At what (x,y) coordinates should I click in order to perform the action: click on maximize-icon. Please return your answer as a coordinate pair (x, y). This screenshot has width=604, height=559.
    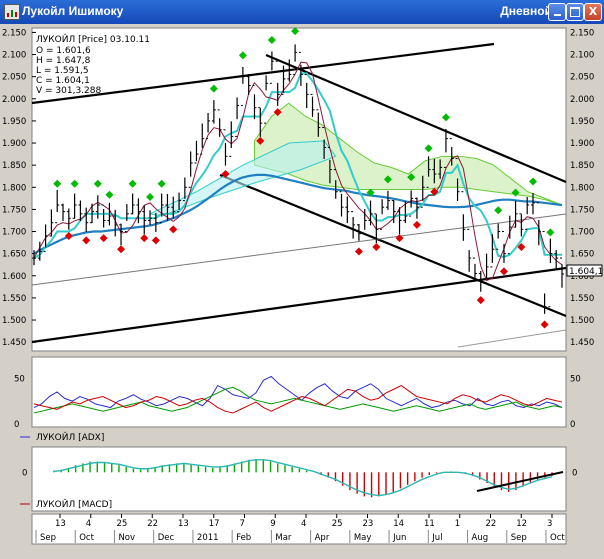
    Looking at the image, I should click on (575, 12).